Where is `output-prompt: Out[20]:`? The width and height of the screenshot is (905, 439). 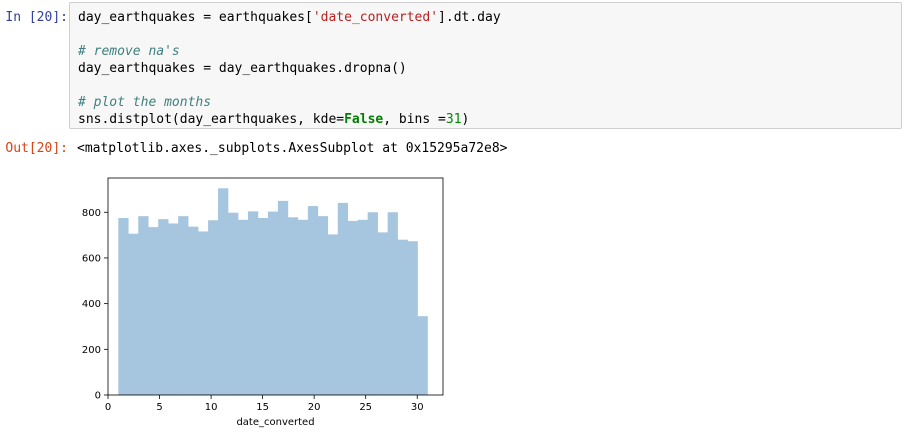 output-prompt: Out[20]: is located at coordinates (36, 148).